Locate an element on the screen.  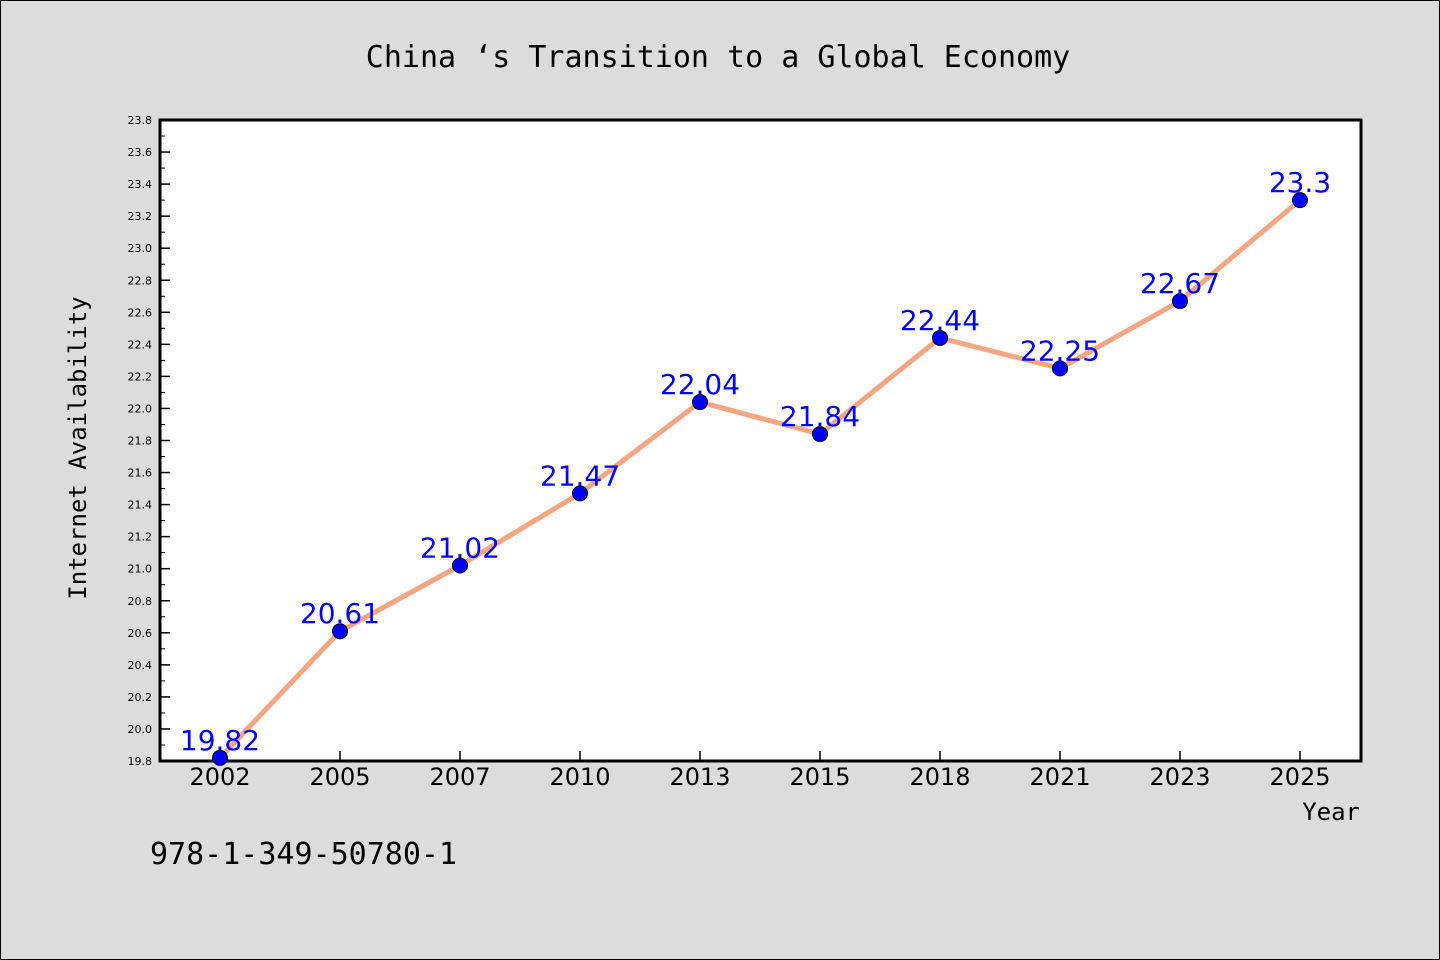
x-tick-label: 2013 is located at coordinates (699, 777).